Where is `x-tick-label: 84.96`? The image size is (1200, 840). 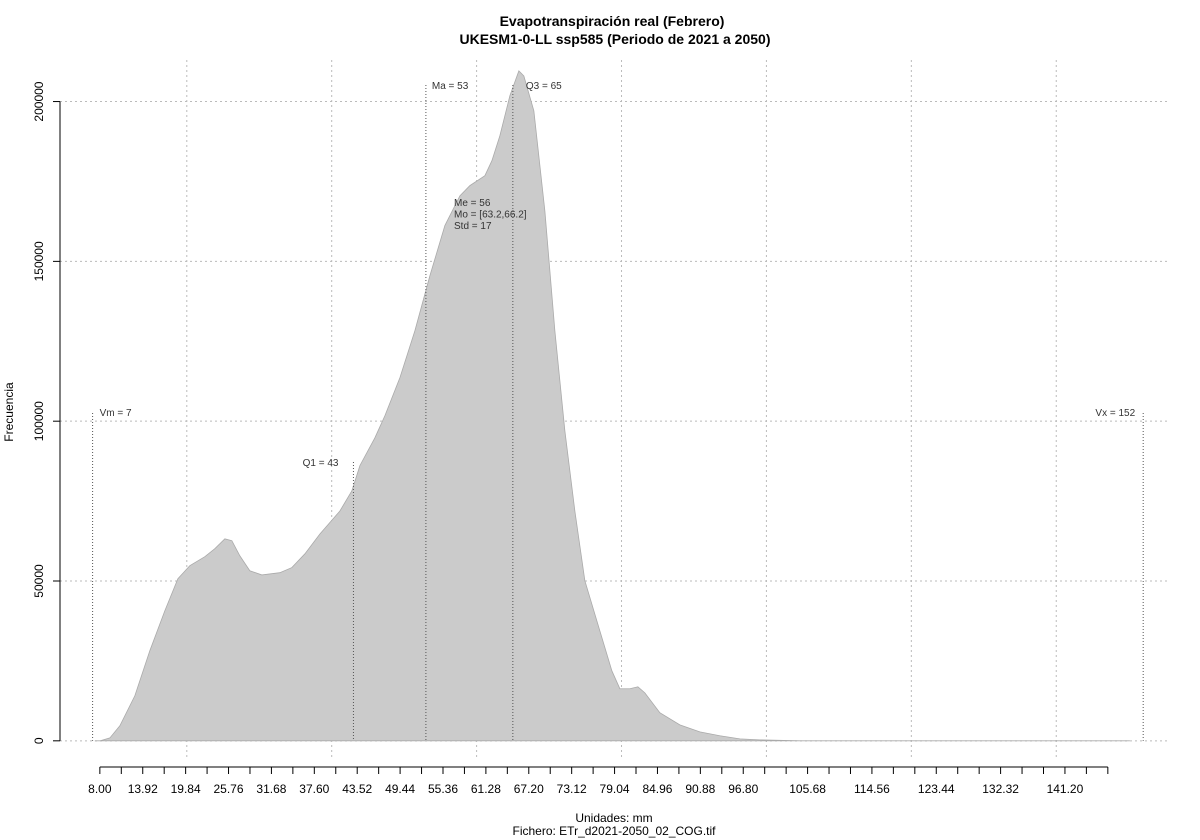
x-tick-label: 84.96 is located at coordinates (657, 789).